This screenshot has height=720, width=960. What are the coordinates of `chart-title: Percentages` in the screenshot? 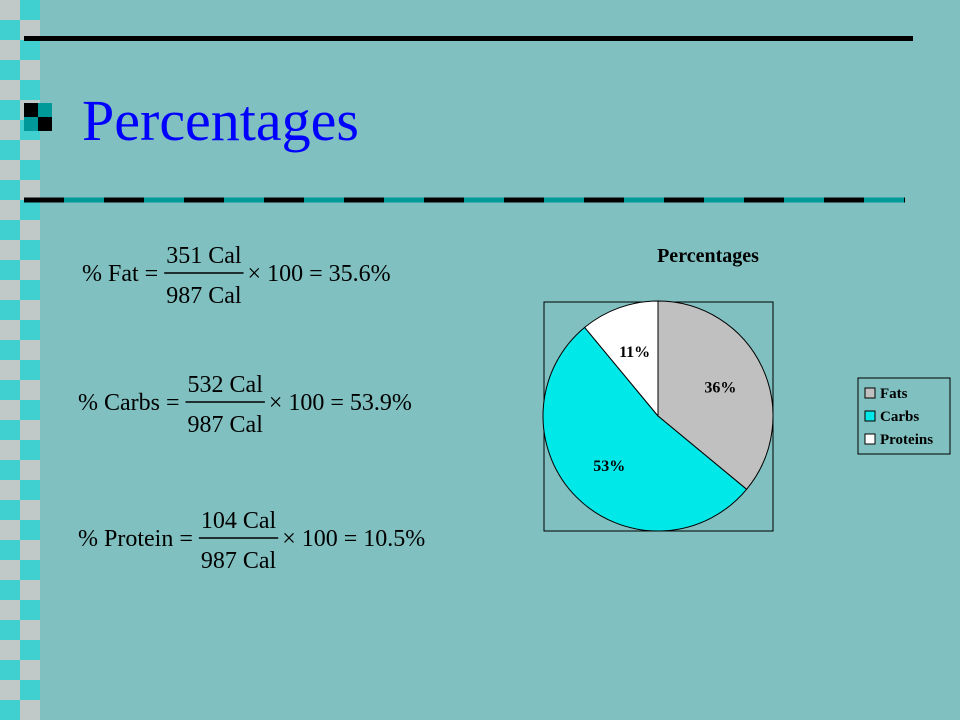 It's located at (708, 256).